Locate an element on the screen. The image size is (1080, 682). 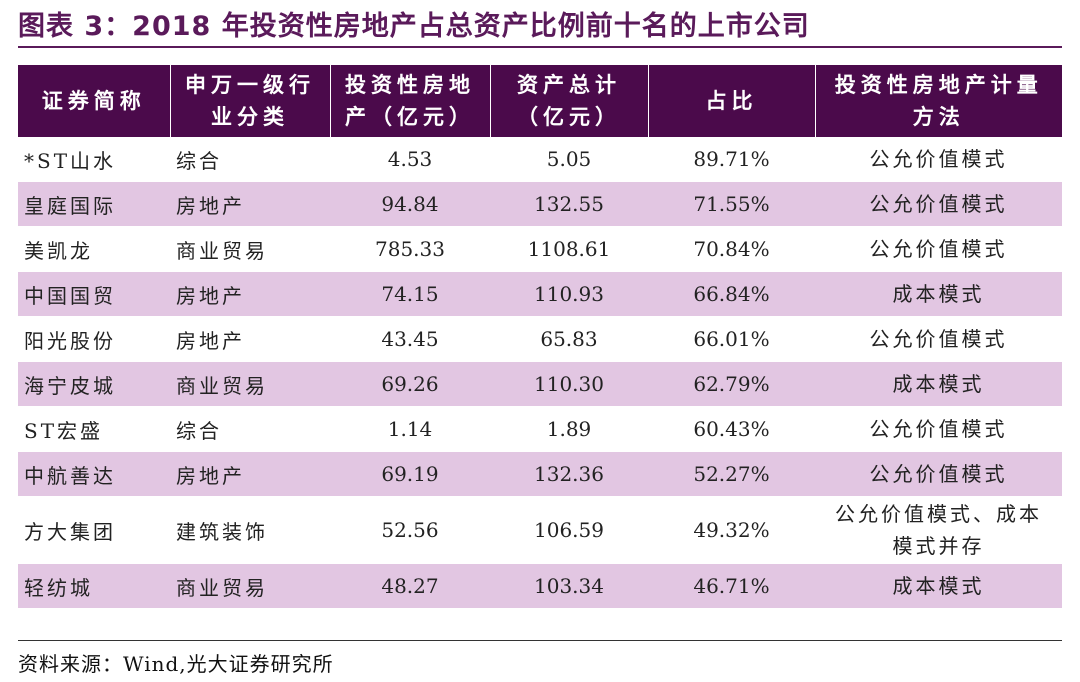
table-row: 美凯龙 商业贸易 785.33 1108.61 70.84% 公允价值模式 is located at coordinates (540, 249).